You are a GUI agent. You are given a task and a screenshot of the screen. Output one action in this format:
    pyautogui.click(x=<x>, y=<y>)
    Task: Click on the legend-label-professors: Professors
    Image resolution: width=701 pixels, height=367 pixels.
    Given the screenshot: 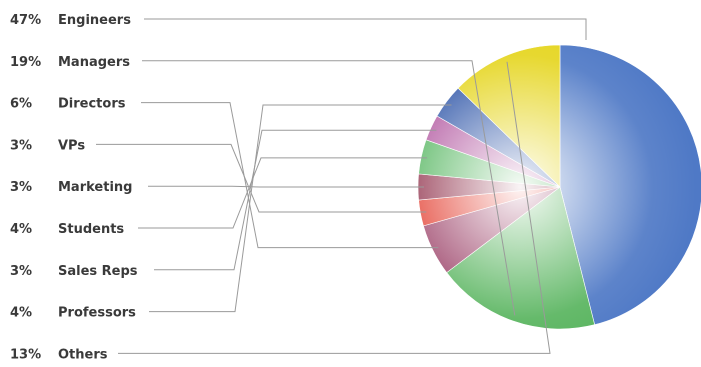 What is the action you would take?
    pyautogui.click(x=97, y=313)
    